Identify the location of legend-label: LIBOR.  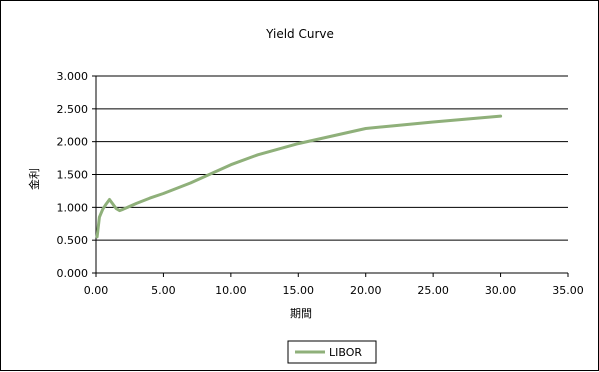
(345, 352).